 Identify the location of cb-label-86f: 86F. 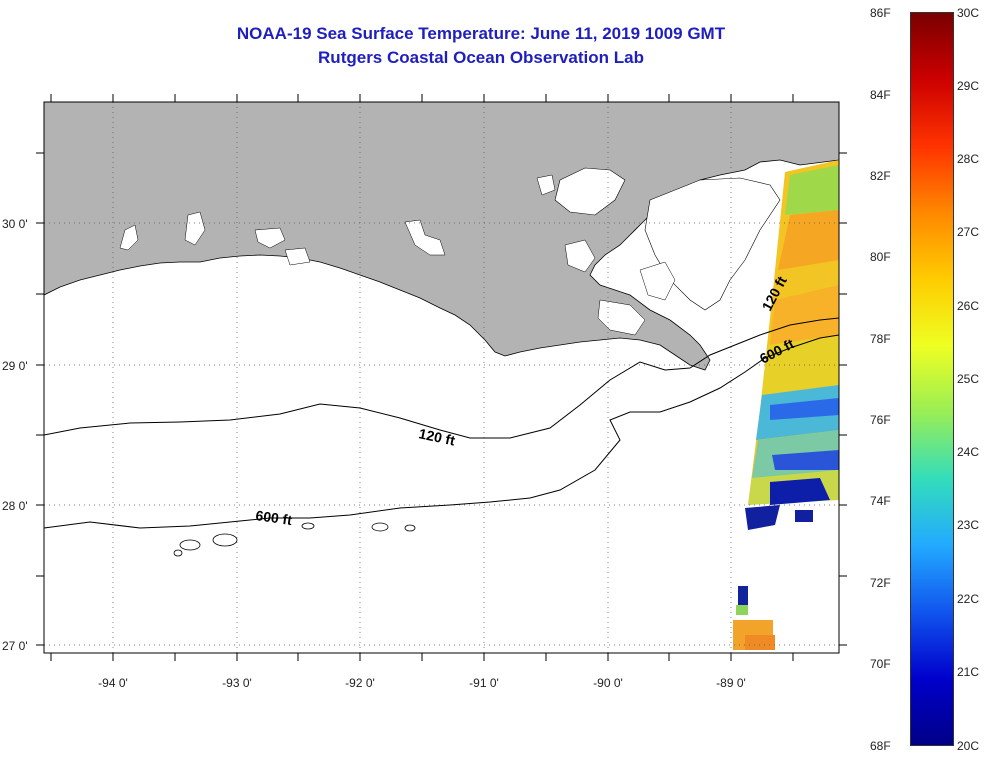
(880, 13).